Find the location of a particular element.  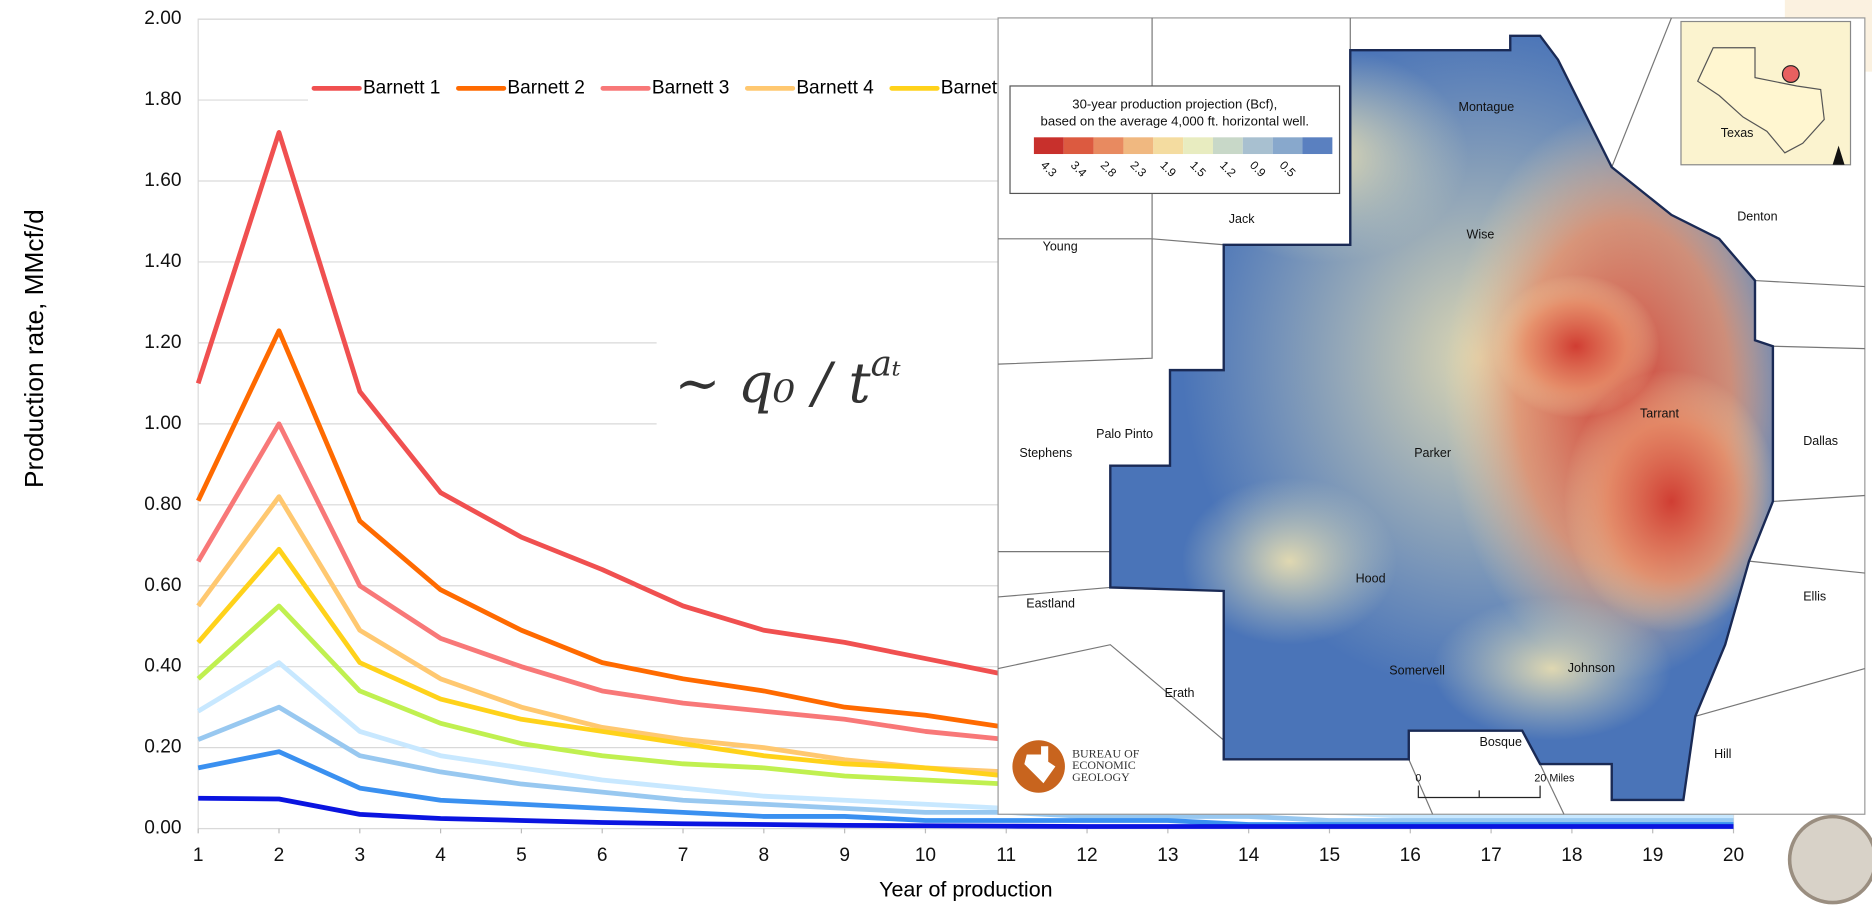

county-label: Bosque is located at coordinates (1500, 742).